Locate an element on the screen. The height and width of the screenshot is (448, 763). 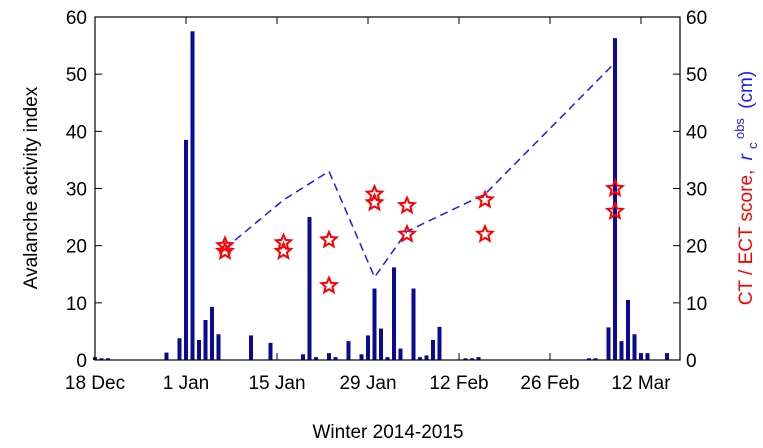
y-tick-label: 0 is located at coordinates (81, 361).